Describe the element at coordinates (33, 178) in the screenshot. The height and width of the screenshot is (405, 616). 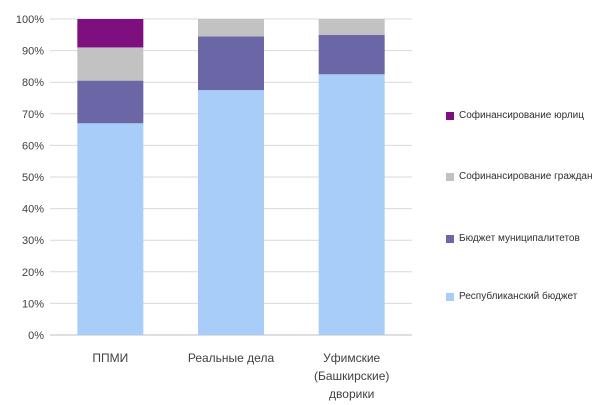
I see `y-tick-label: 50%` at that location.